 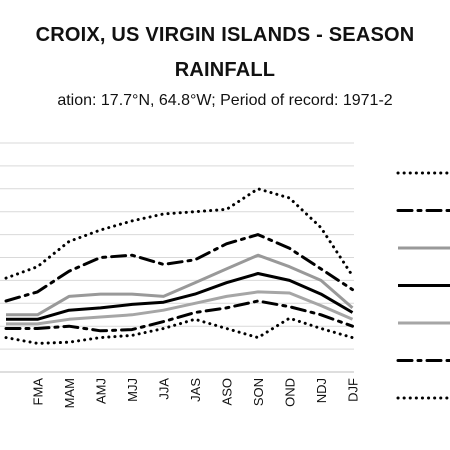 What do you see at coordinates (195, 390) in the screenshot?
I see `x-tick-label: JAS` at bounding box center [195, 390].